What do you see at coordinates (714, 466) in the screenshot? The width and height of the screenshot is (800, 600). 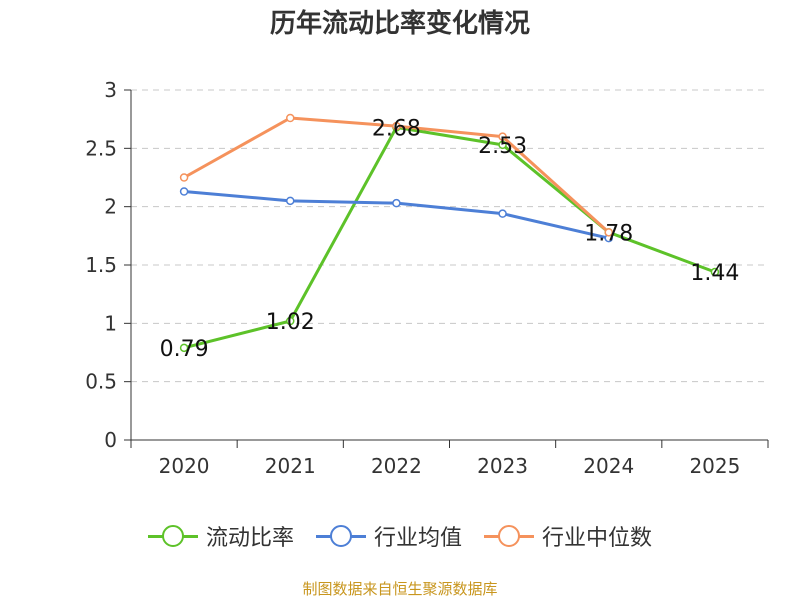 I see `x-tick-label: 2025` at bounding box center [714, 466].